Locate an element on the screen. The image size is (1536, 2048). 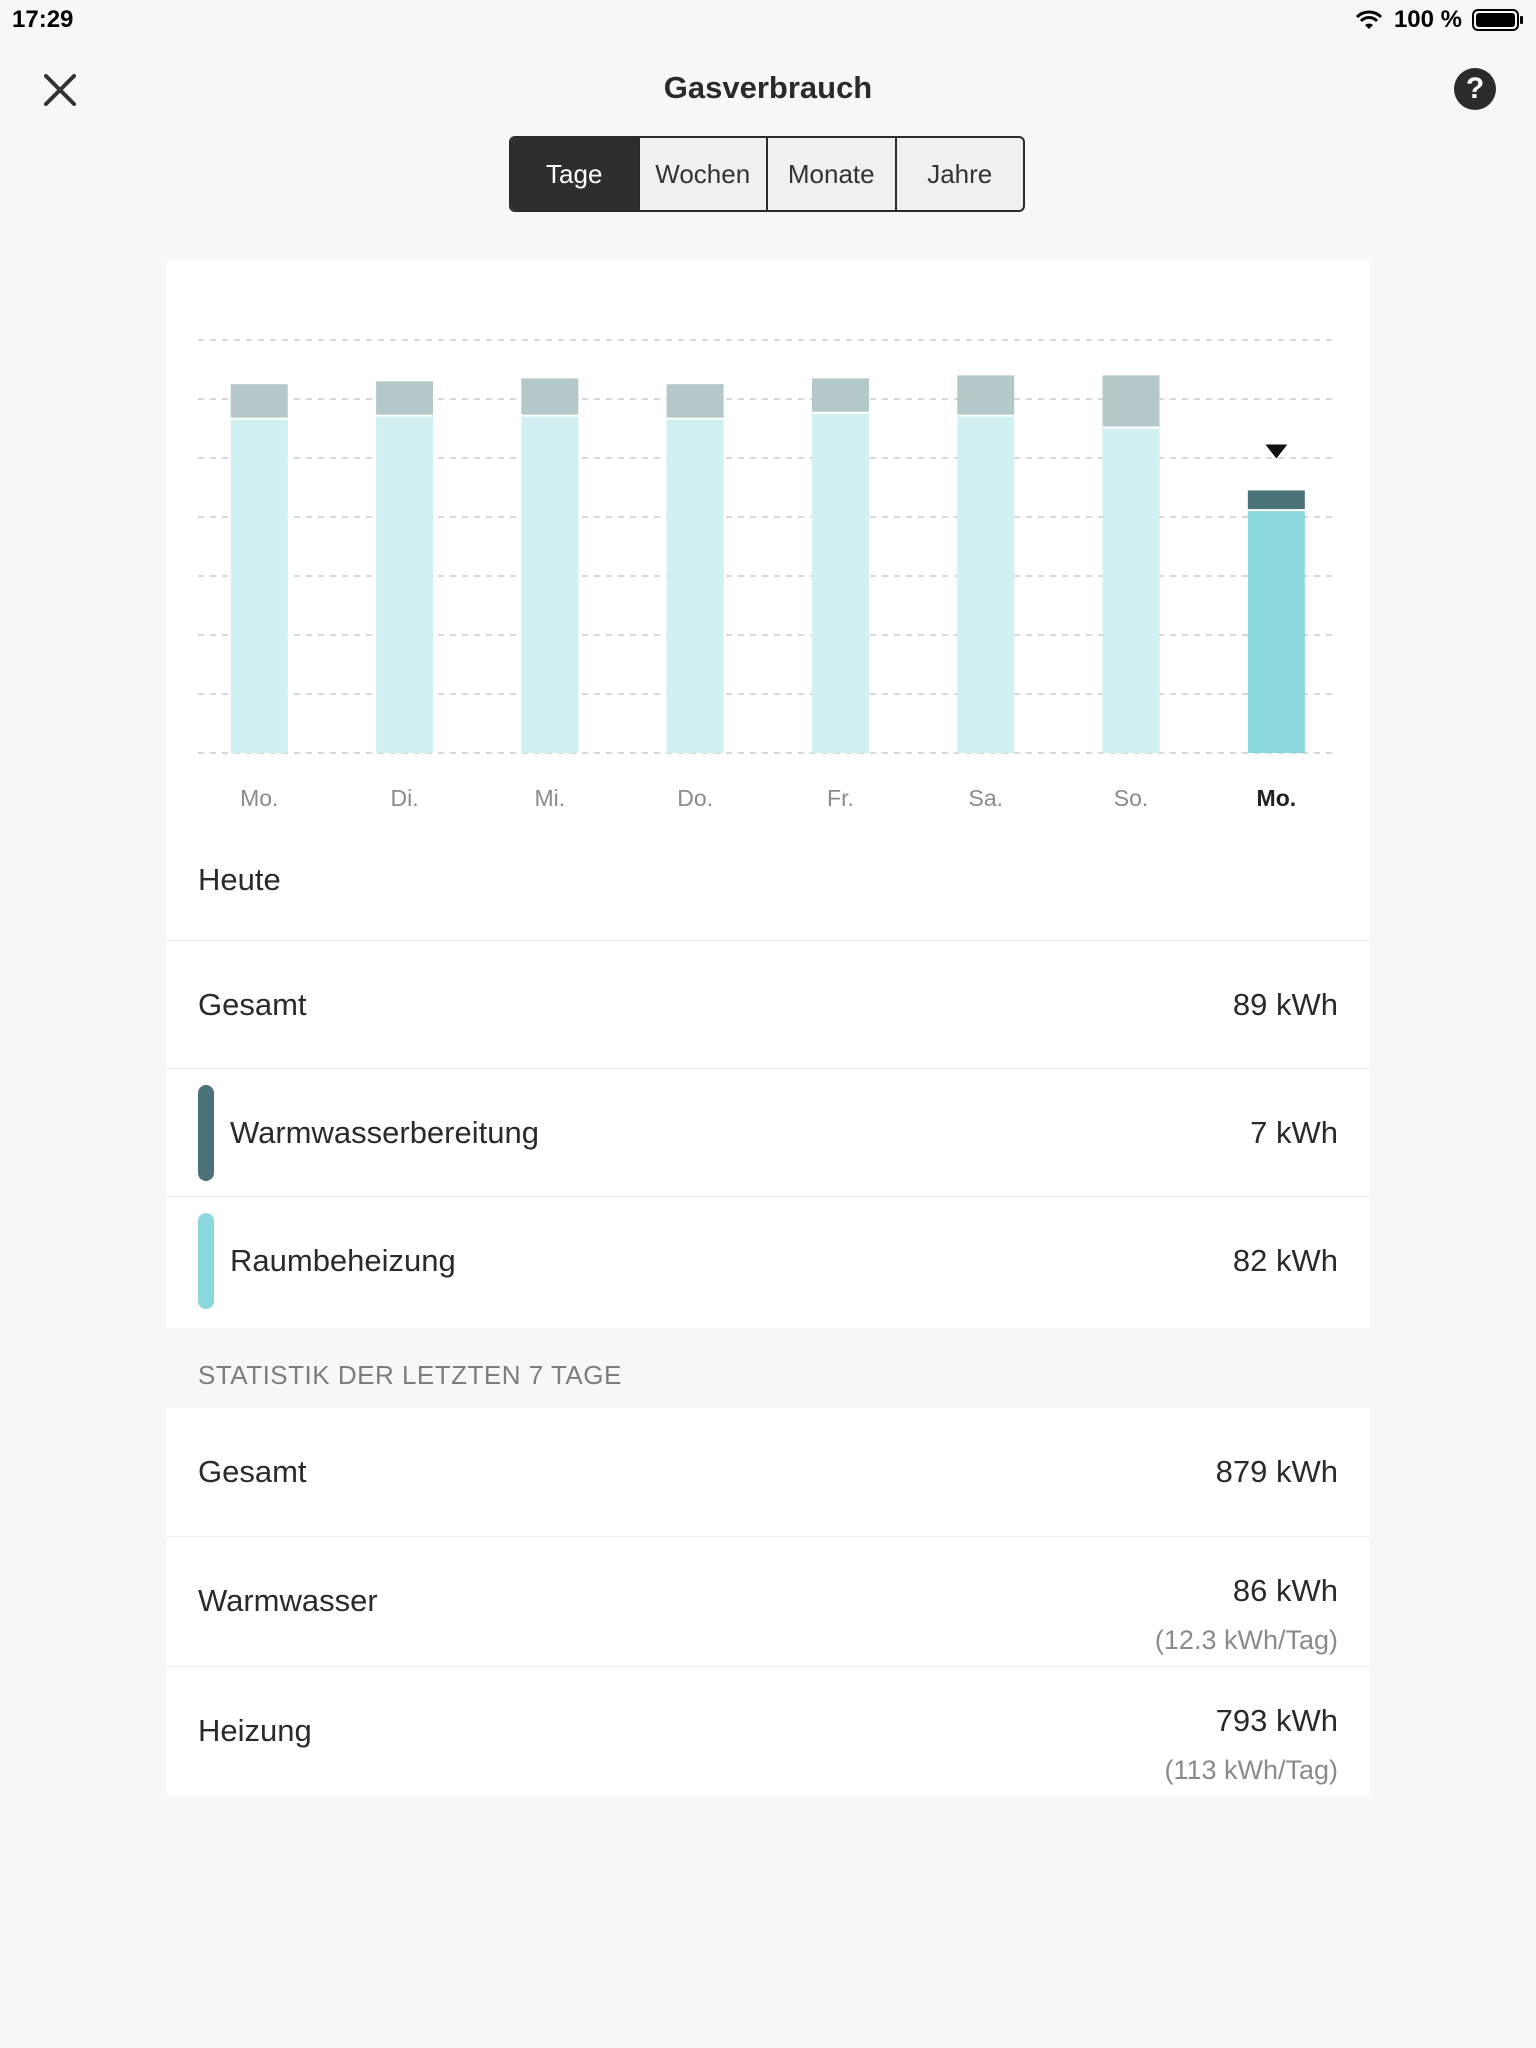
battery-percent: 100 % is located at coordinates (1427, 19).